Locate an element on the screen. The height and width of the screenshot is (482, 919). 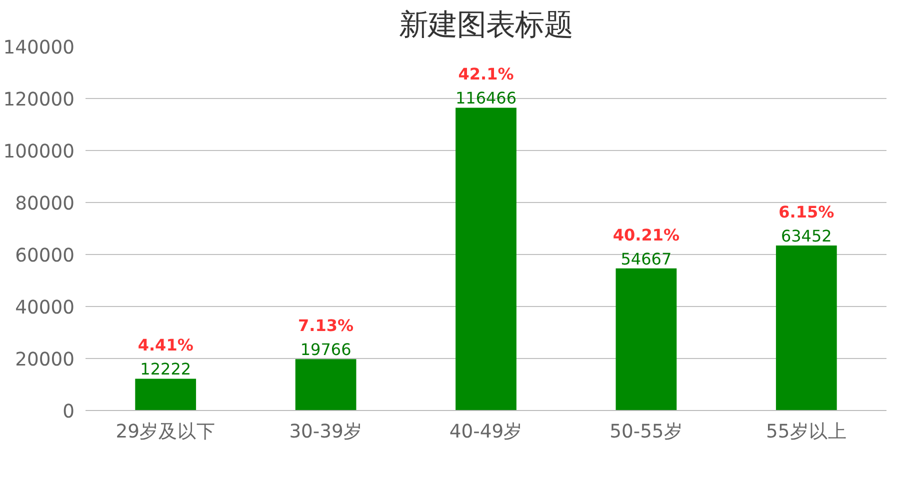
y-tick-label: 140000 is located at coordinates (38, 48).